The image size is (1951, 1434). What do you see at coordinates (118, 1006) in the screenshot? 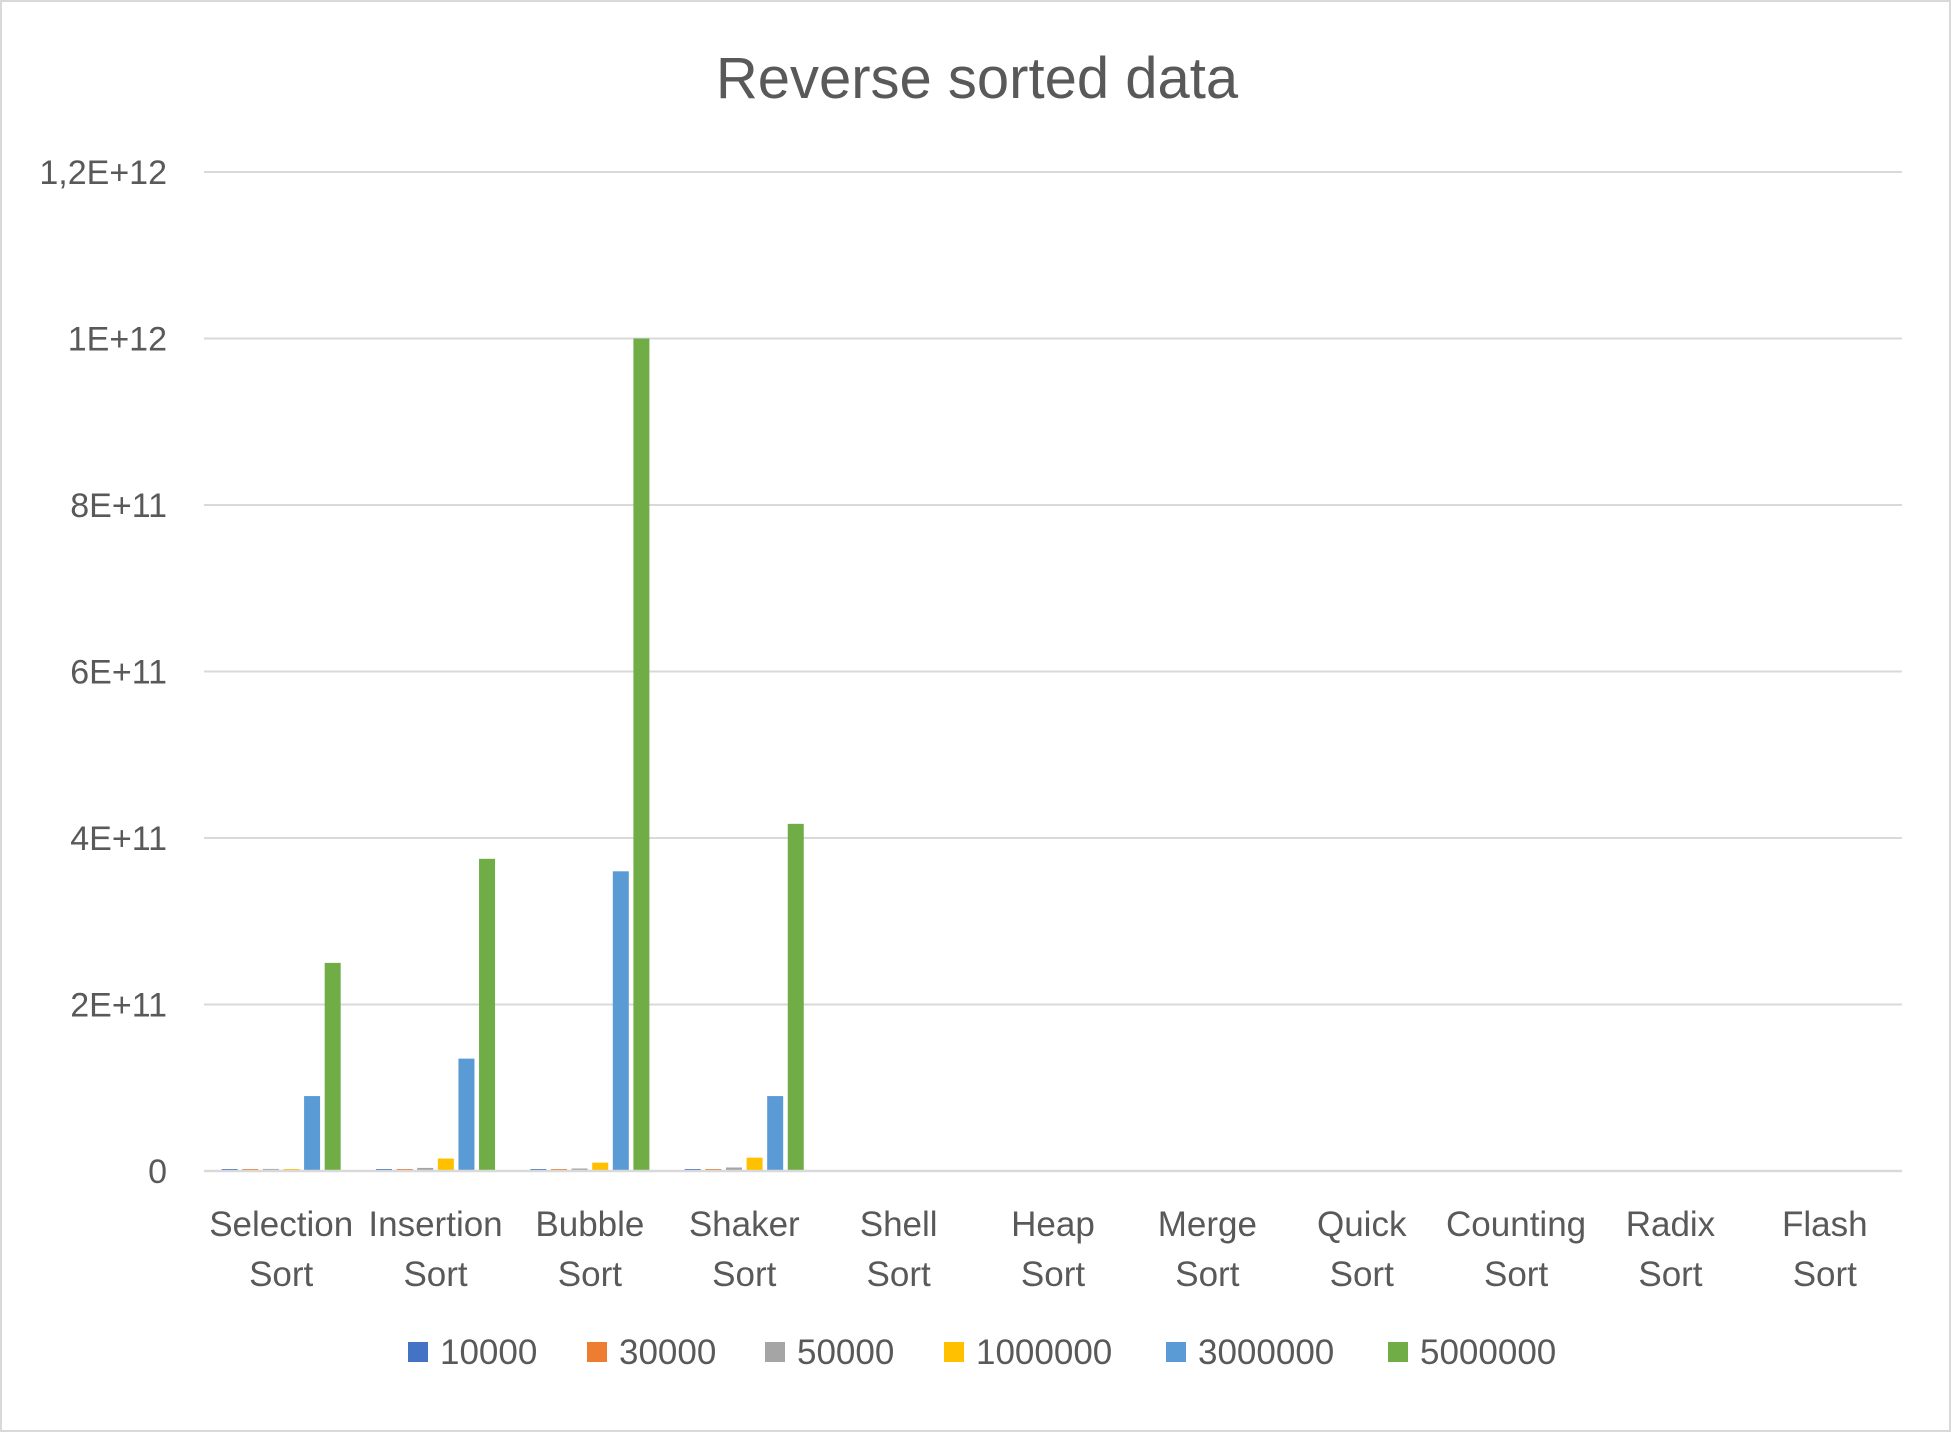
I see `y-tick-label: 2E+11` at bounding box center [118, 1006].